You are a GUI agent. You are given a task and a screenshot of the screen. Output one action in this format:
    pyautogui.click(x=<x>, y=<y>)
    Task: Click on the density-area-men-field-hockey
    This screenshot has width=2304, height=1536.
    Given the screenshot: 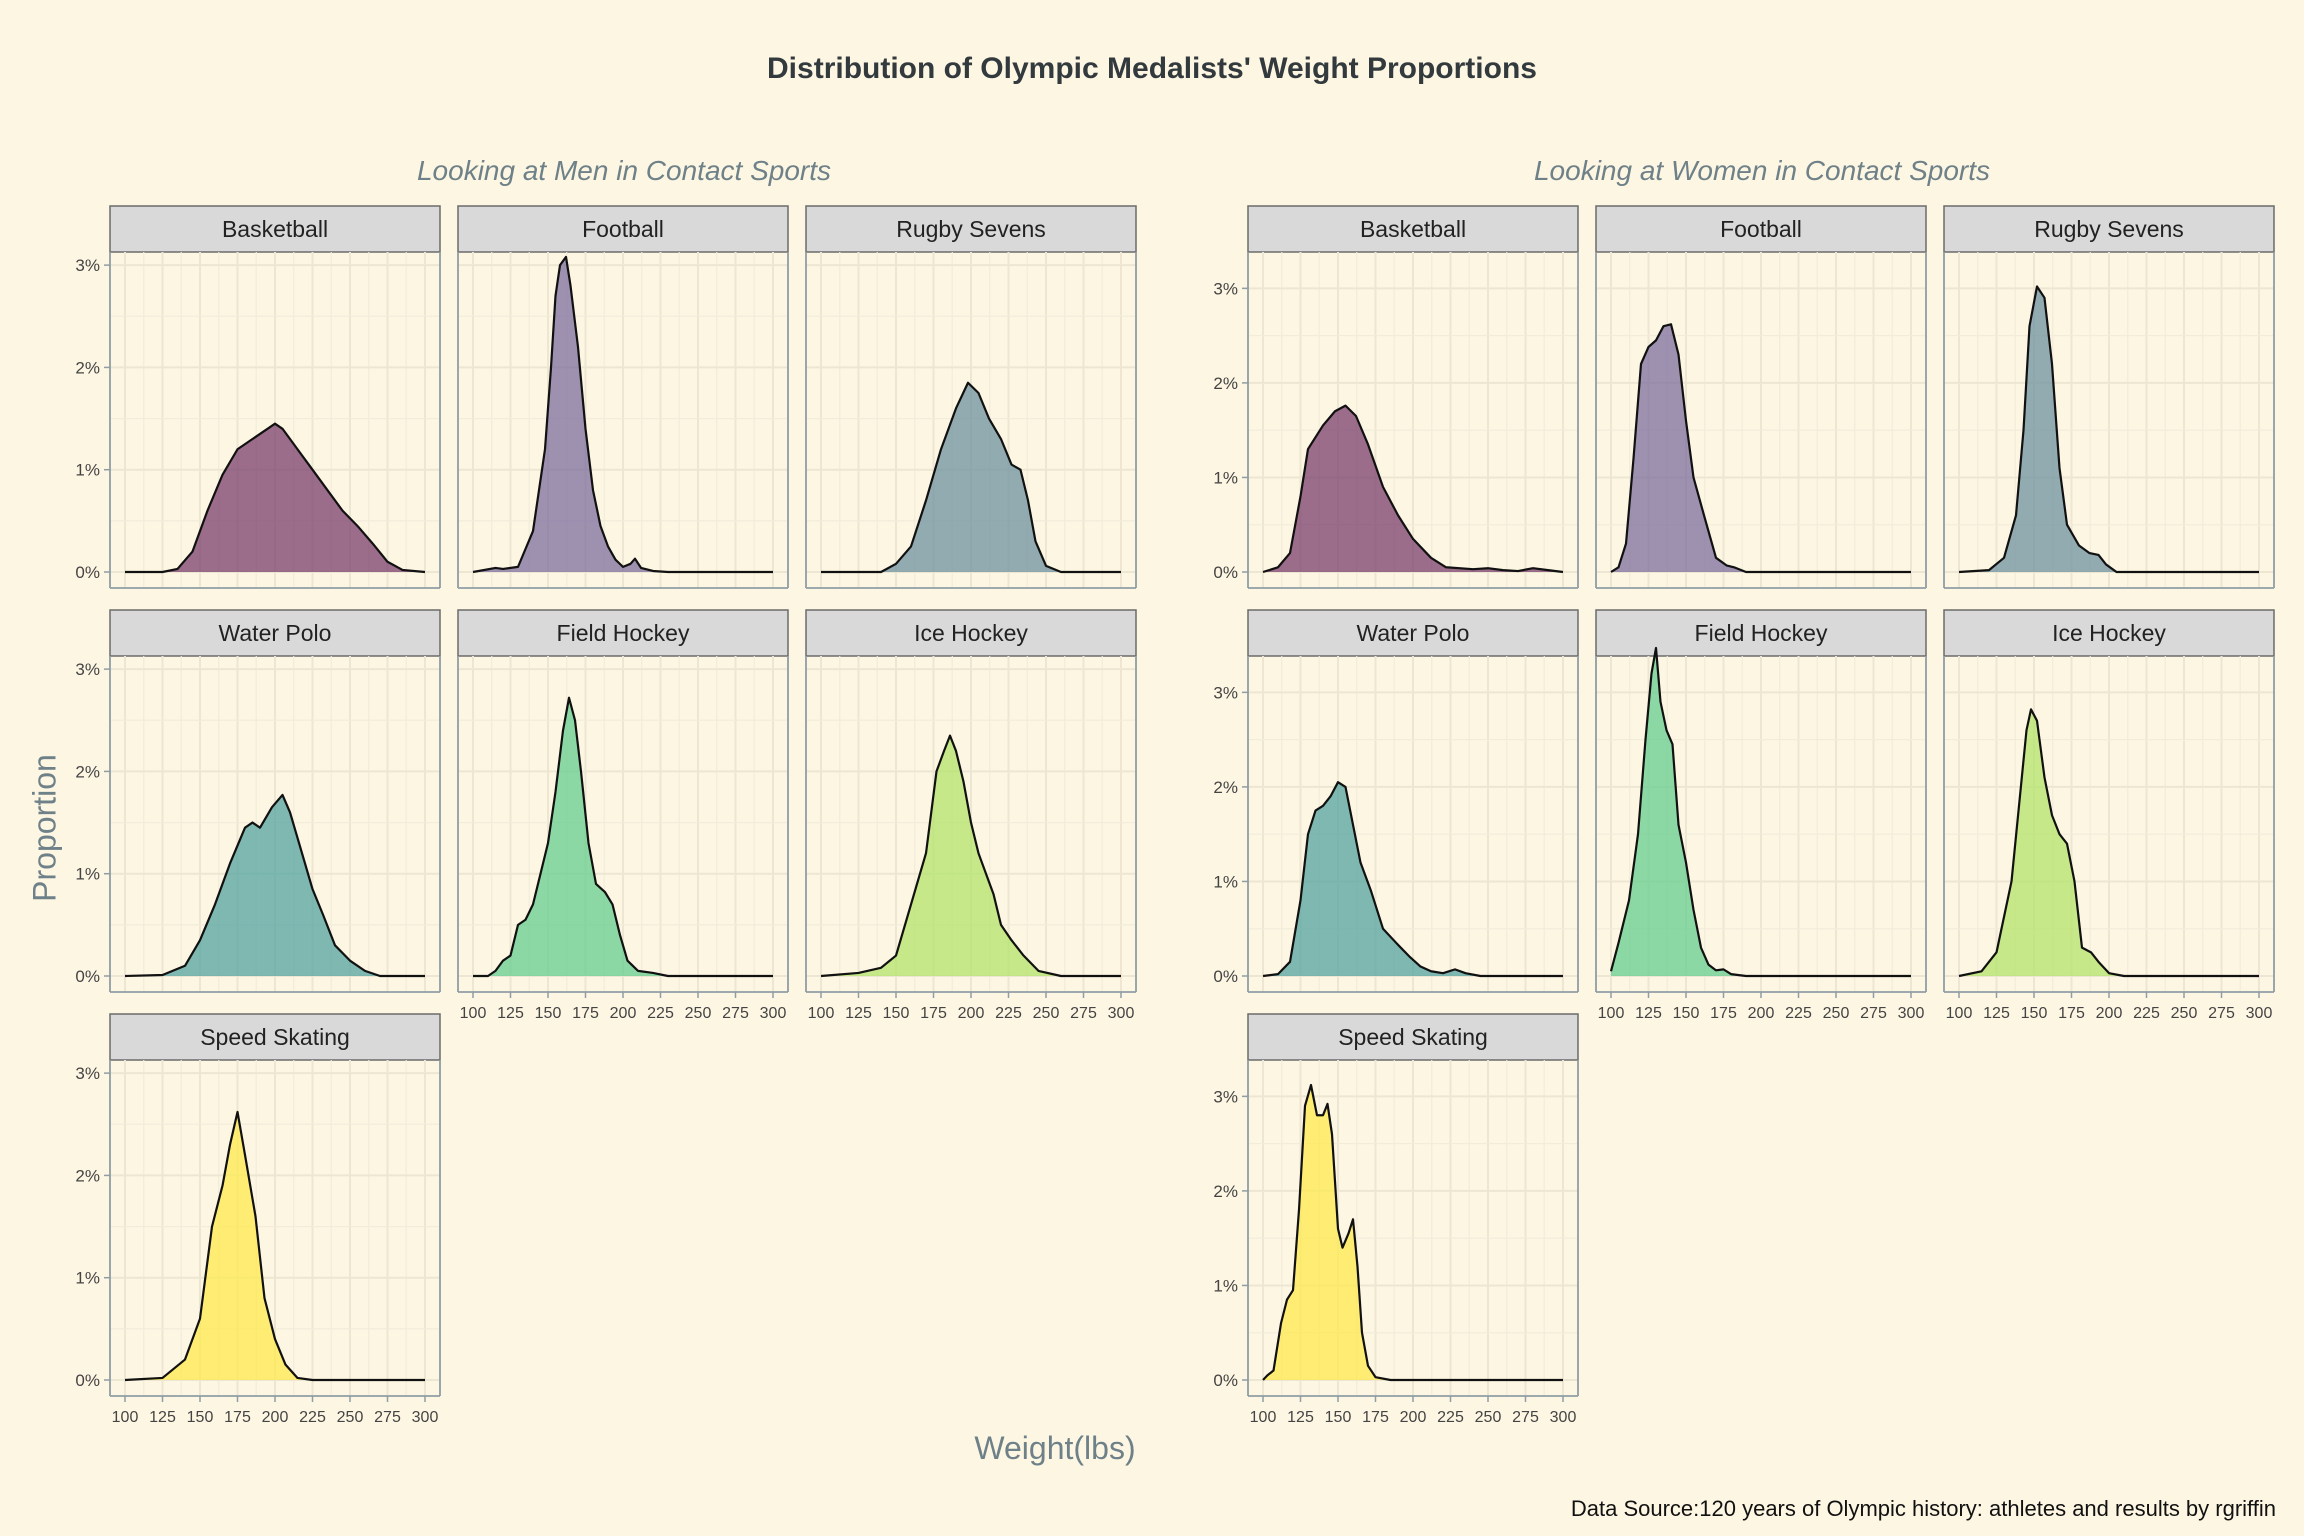 What is the action you would take?
    pyautogui.click(x=623, y=836)
    